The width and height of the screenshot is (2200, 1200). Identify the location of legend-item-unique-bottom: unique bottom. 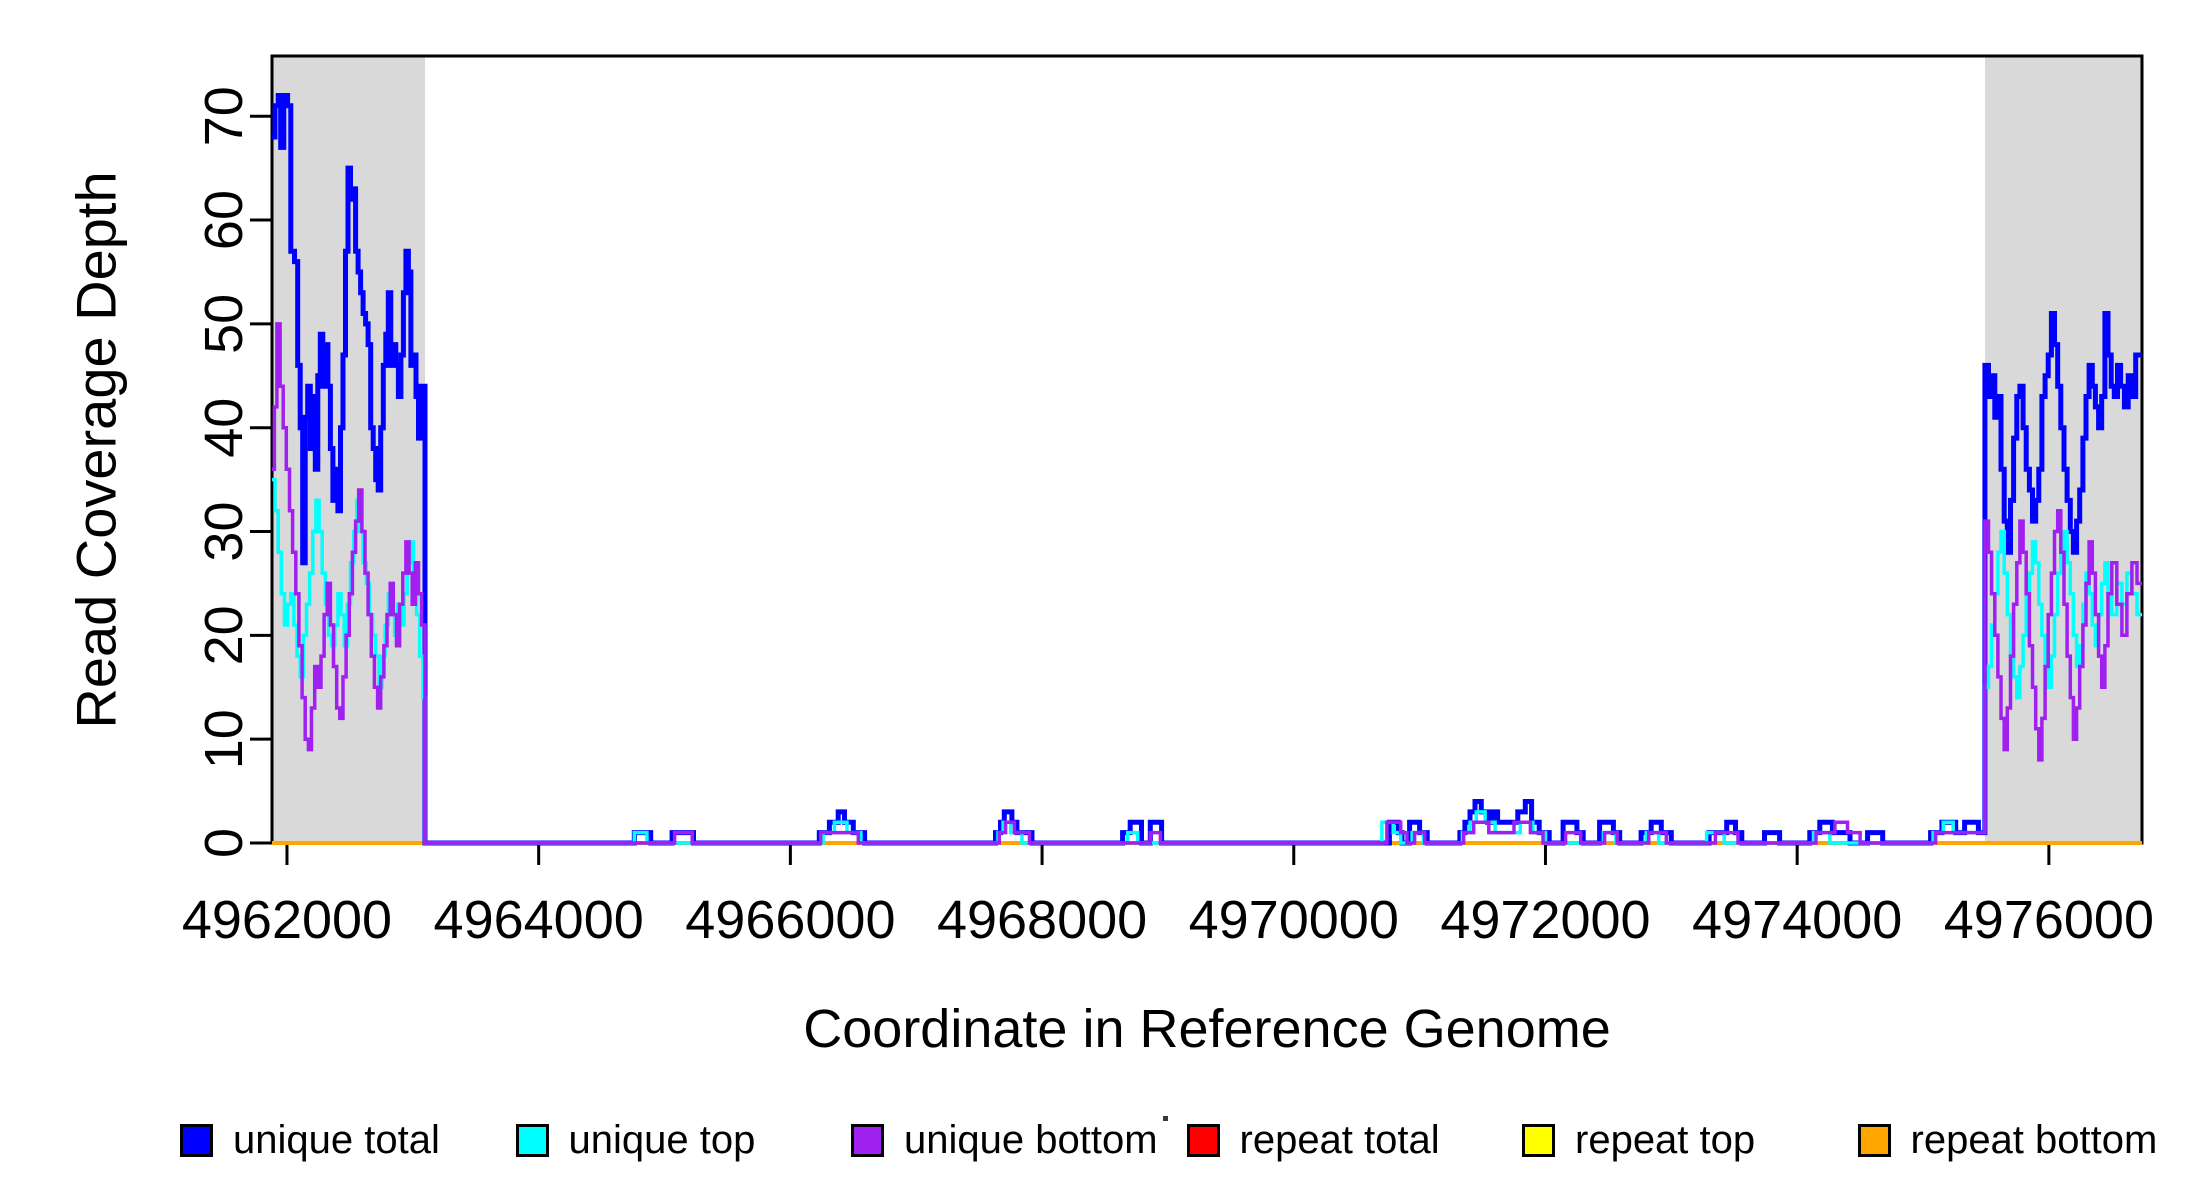
(1004, 1140).